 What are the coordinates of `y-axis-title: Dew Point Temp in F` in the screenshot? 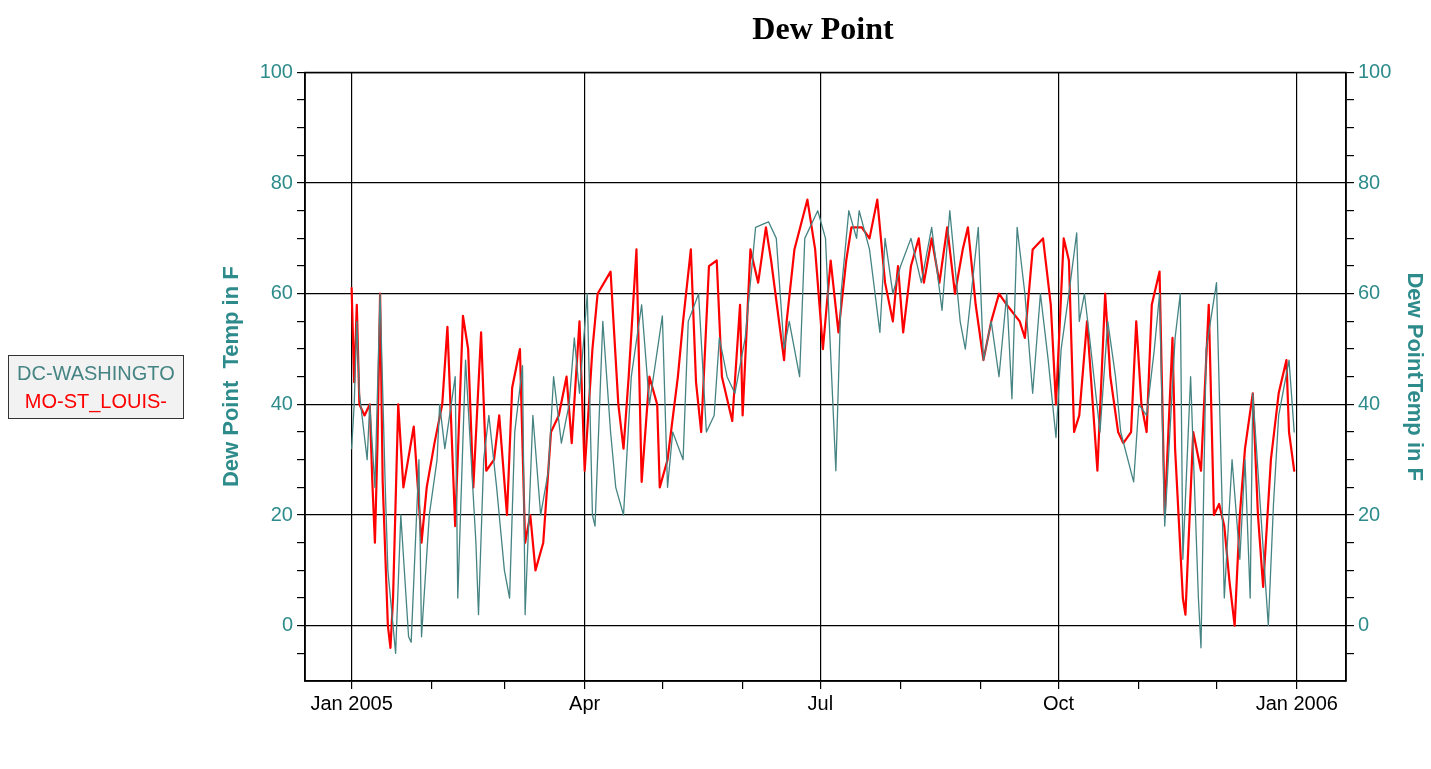 It's located at (231, 377).